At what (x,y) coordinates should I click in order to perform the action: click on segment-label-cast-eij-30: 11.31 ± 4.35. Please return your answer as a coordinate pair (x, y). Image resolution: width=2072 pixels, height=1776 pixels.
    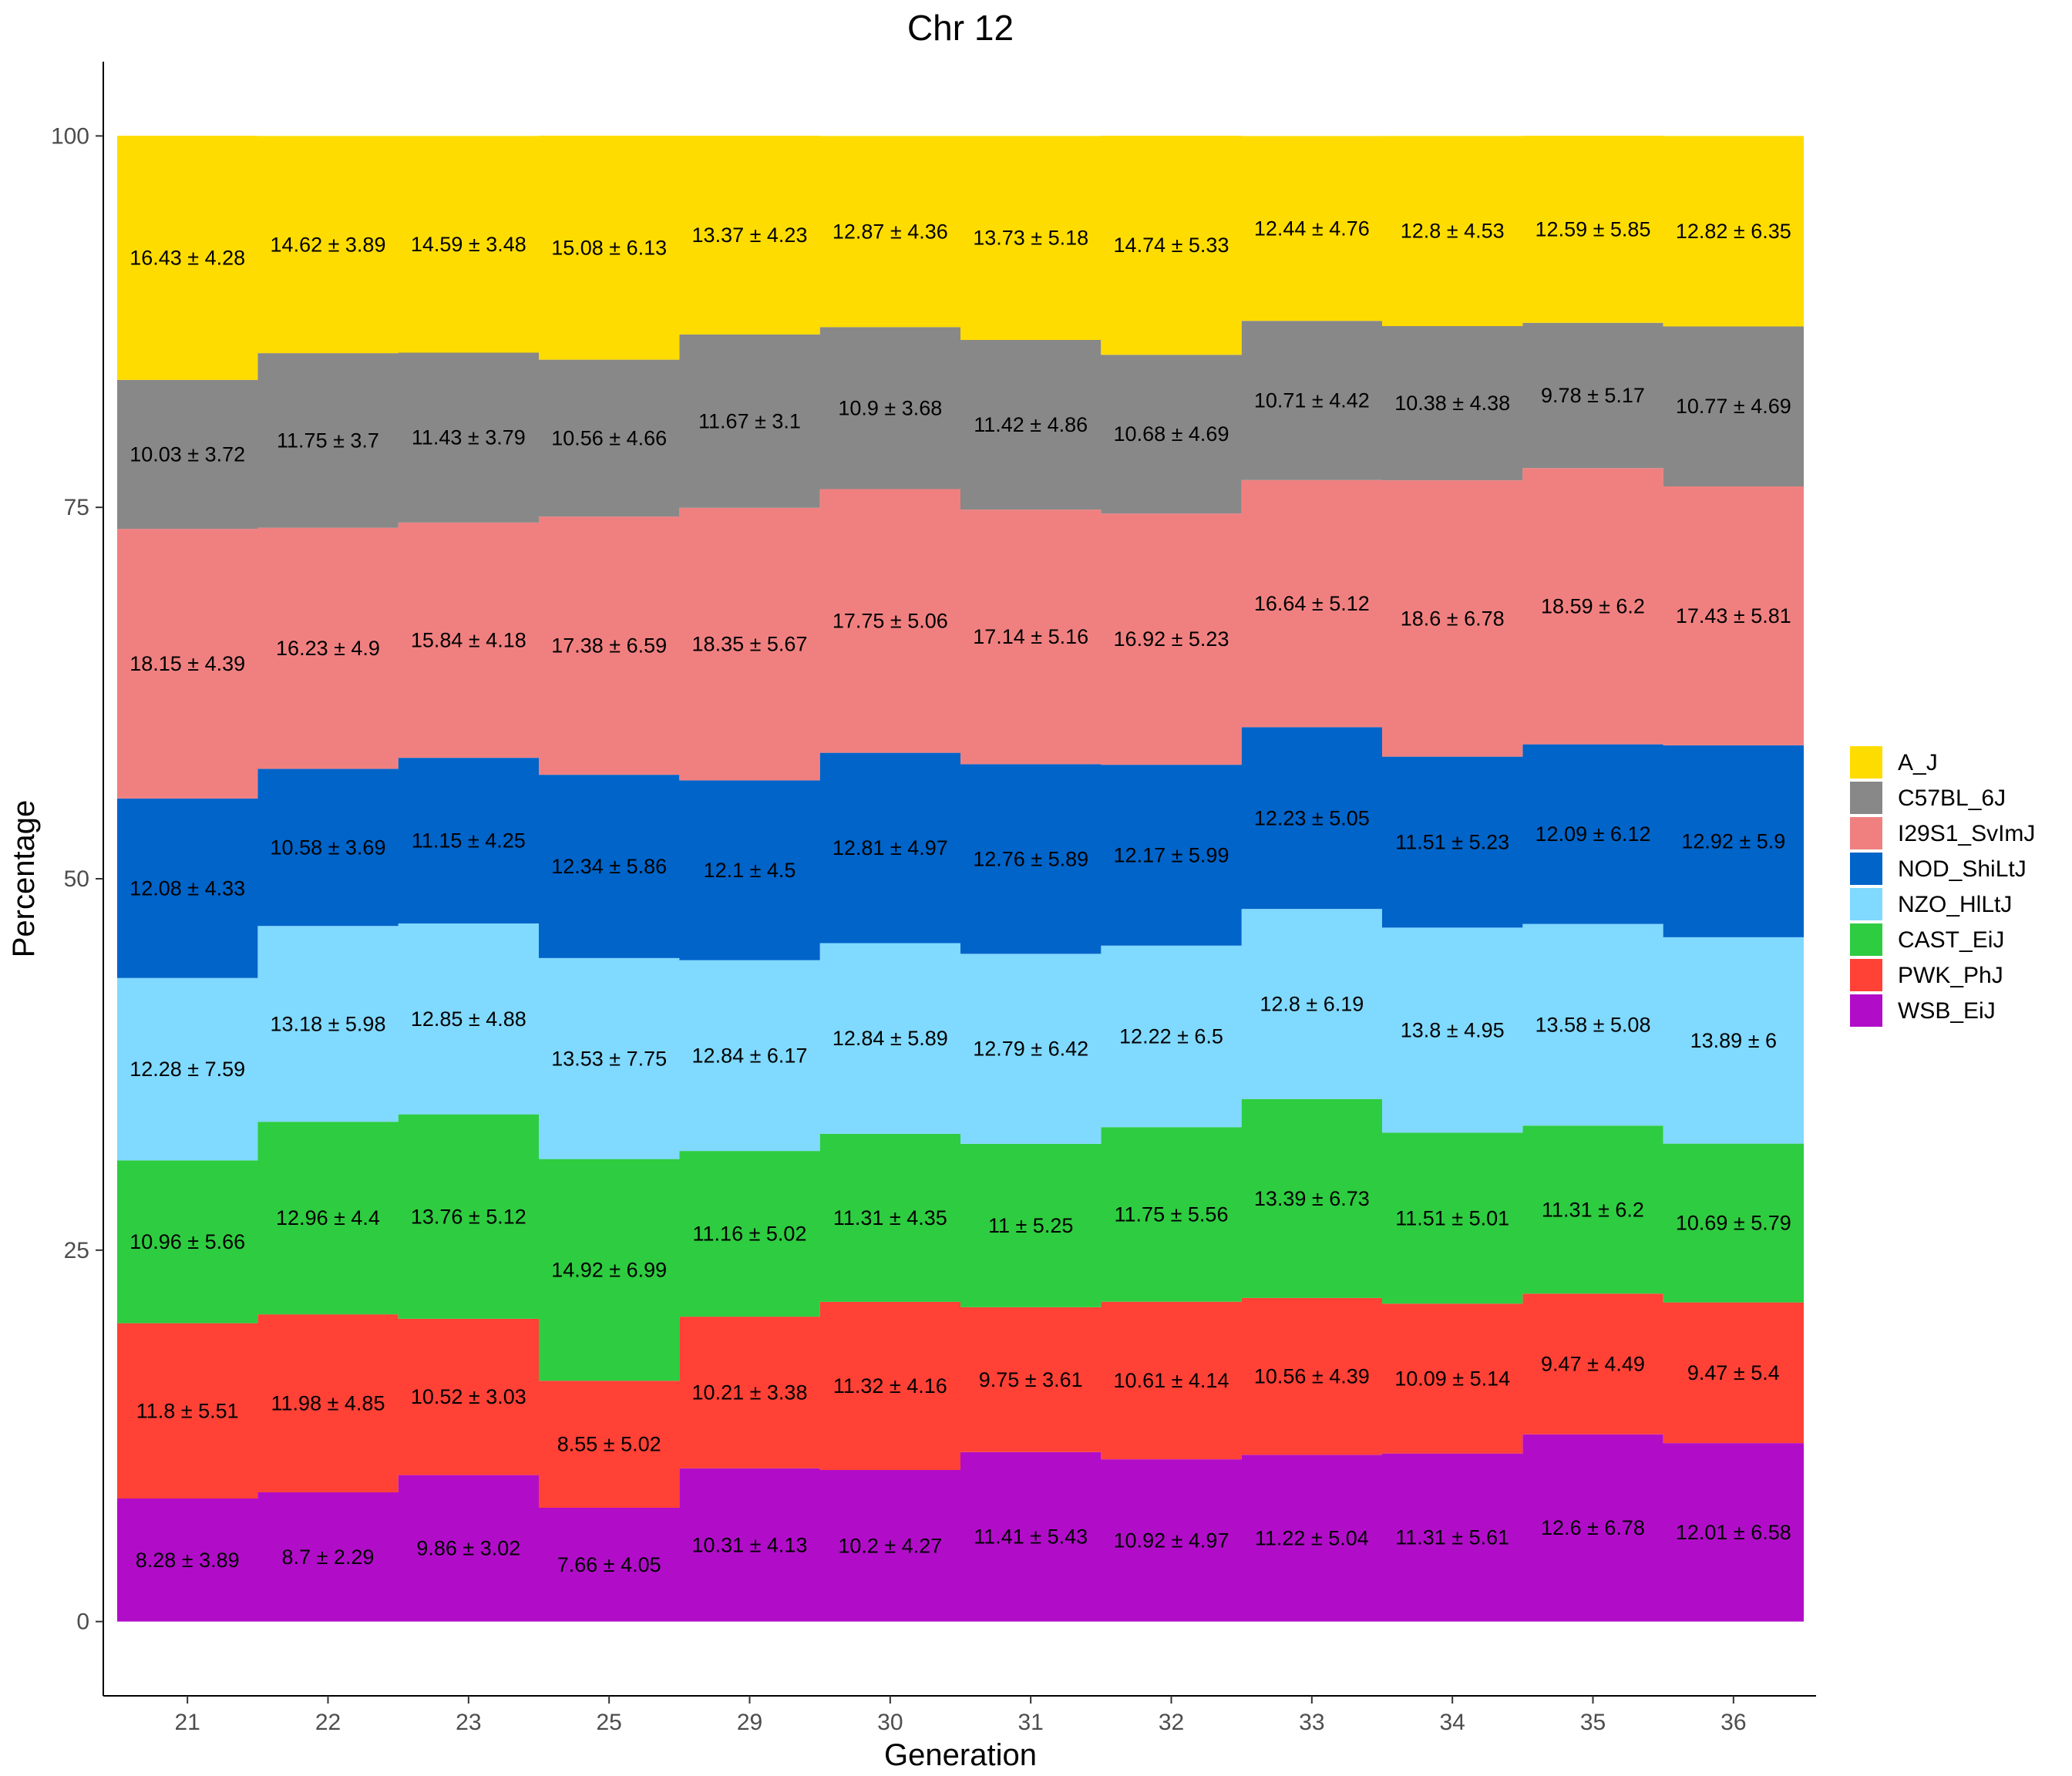
    Looking at the image, I should click on (890, 1218).